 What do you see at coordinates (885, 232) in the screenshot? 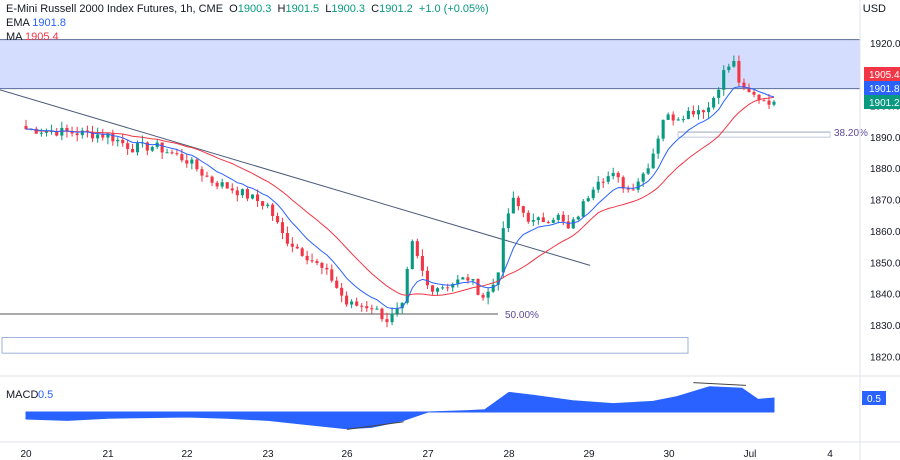
I see `price-tick-label: 1860.0` at bounding box center [885, 232].